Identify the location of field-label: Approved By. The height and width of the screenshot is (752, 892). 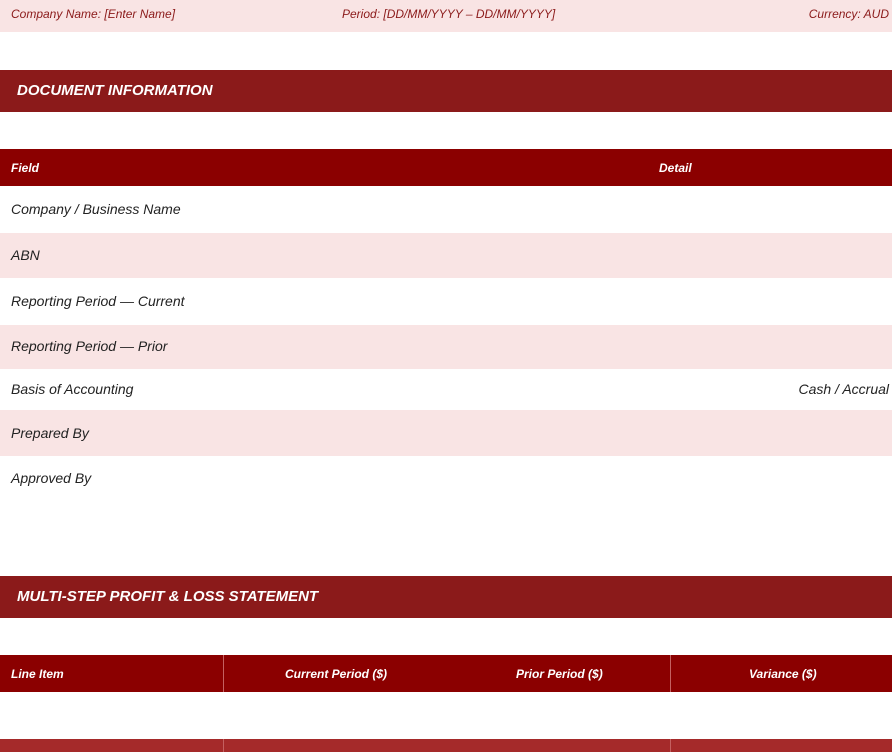
(51, 478).